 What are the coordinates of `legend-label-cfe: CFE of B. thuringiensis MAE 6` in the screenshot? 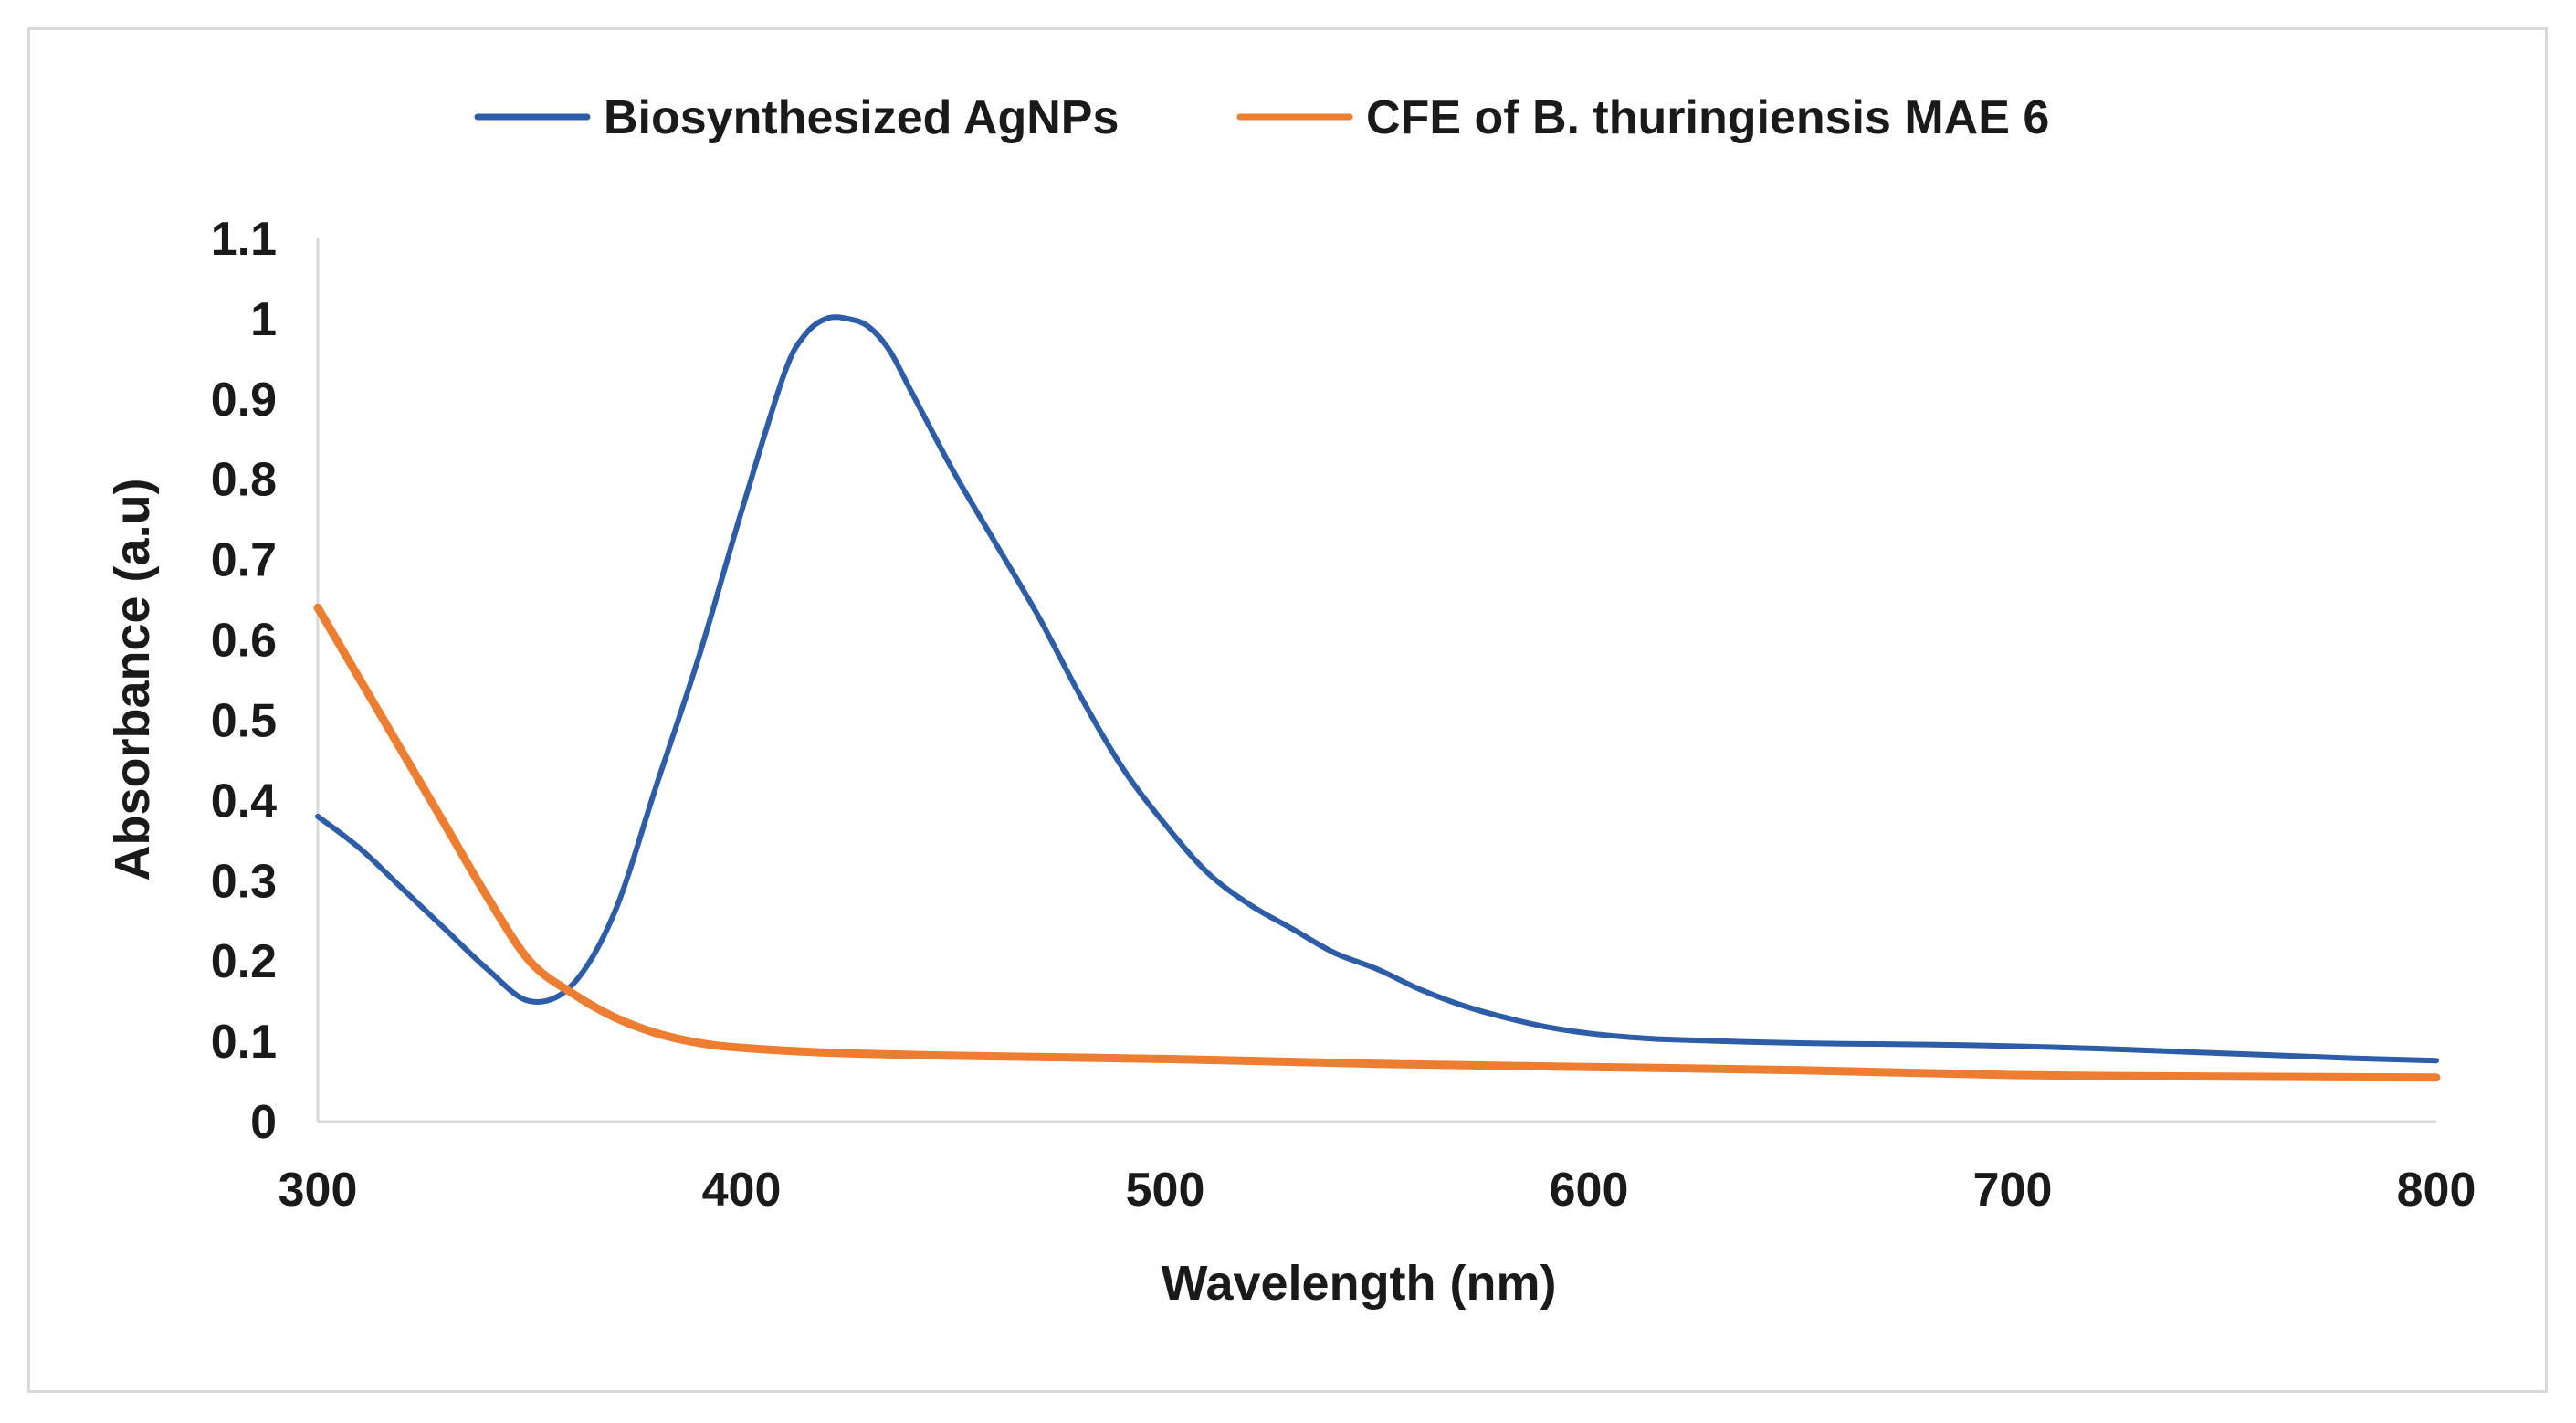 It's located at (1707, 117).